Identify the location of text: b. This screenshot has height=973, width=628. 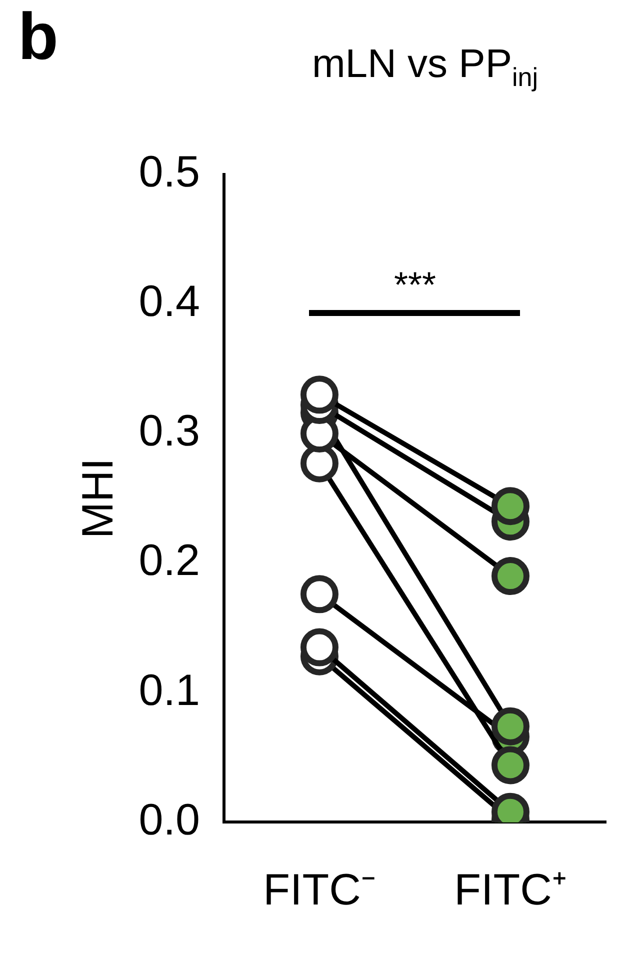
(38, 37).